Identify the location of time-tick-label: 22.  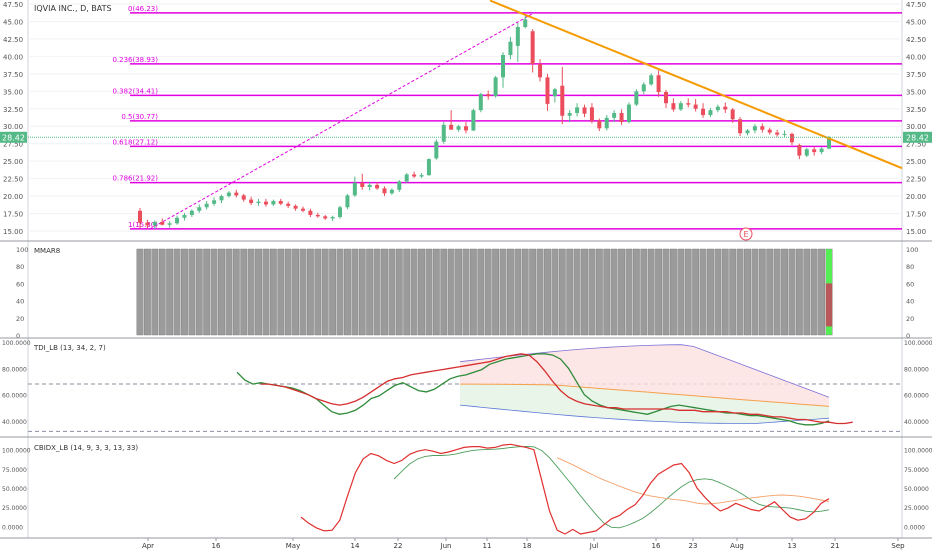
(398, 546).